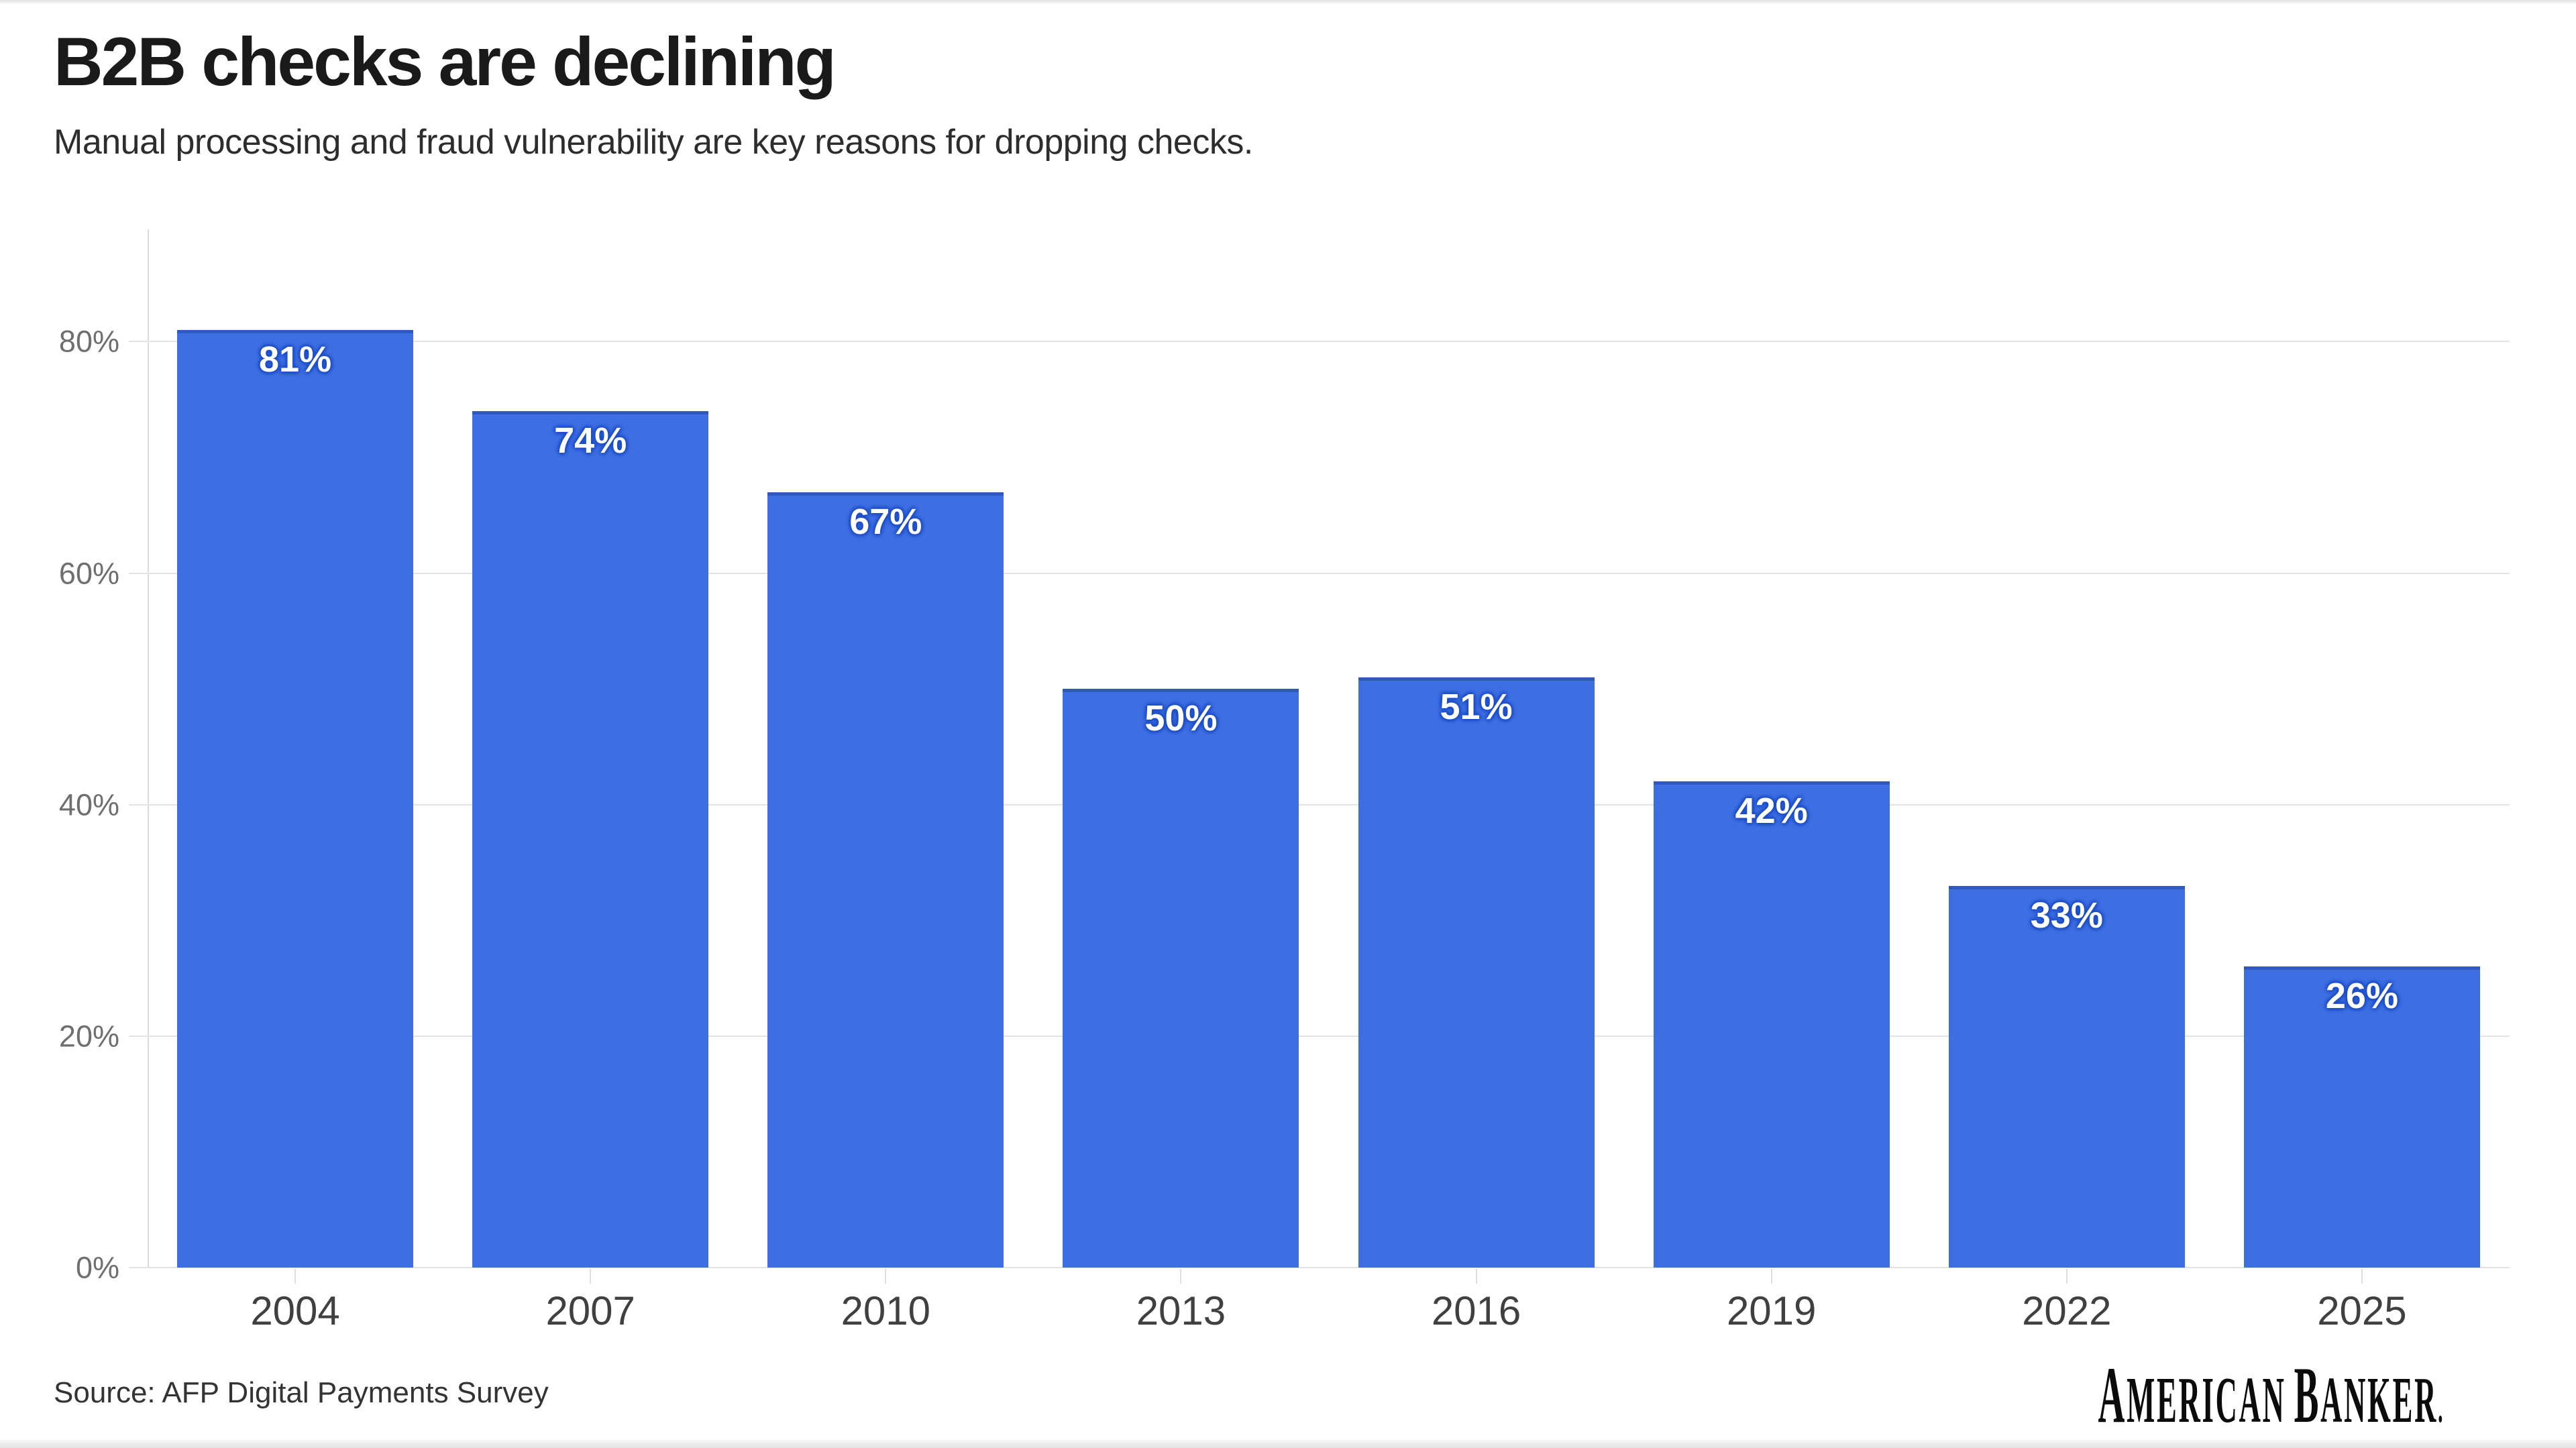 The width and height of the screenshot is (2576, 1448). I want to click on bar-2013: 50%, so click(1181, 978).